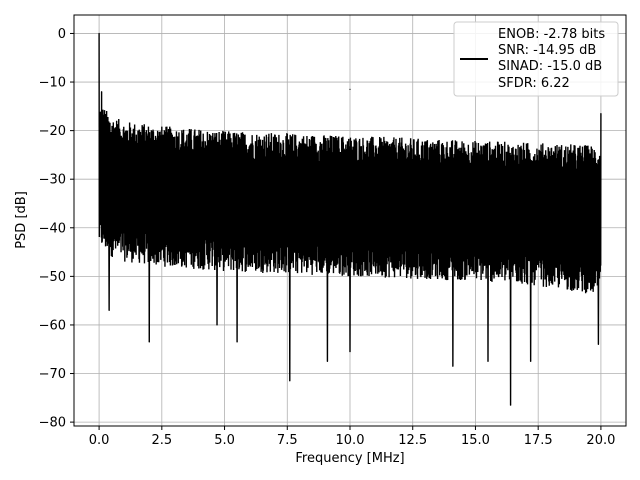  Describe the element at coordinates (52, 180) in the screenshot. I see `y-tick-label: −30` at that location.